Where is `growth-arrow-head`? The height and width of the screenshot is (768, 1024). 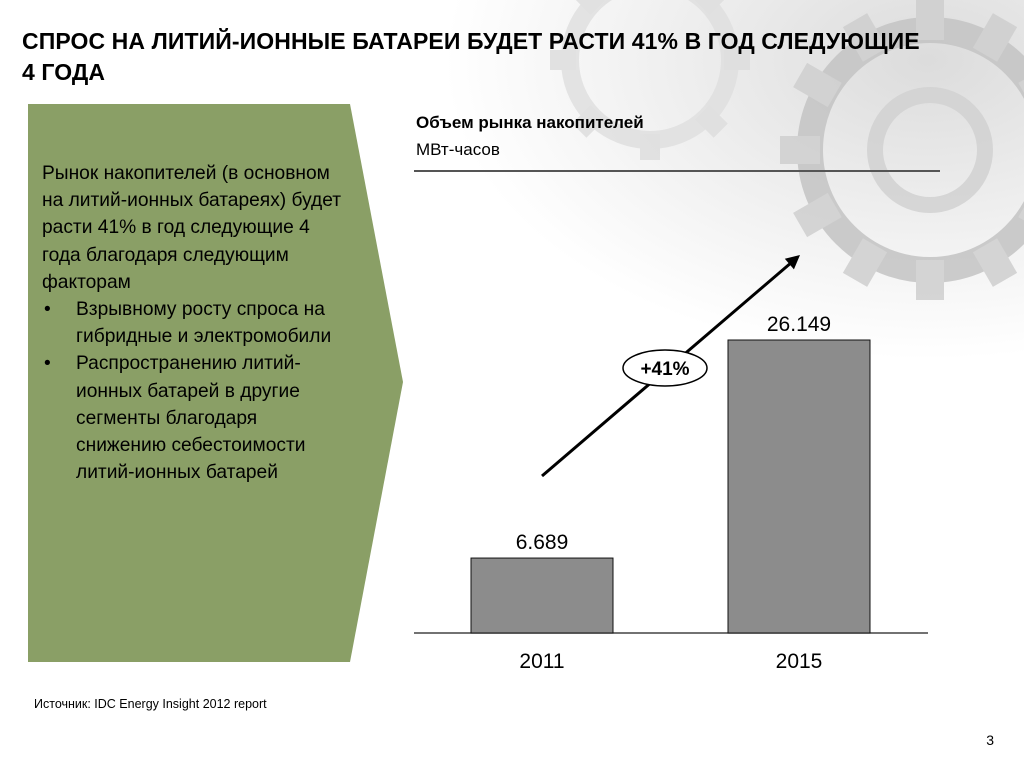
growth-arrow-head is located at coordinates (792, 262).